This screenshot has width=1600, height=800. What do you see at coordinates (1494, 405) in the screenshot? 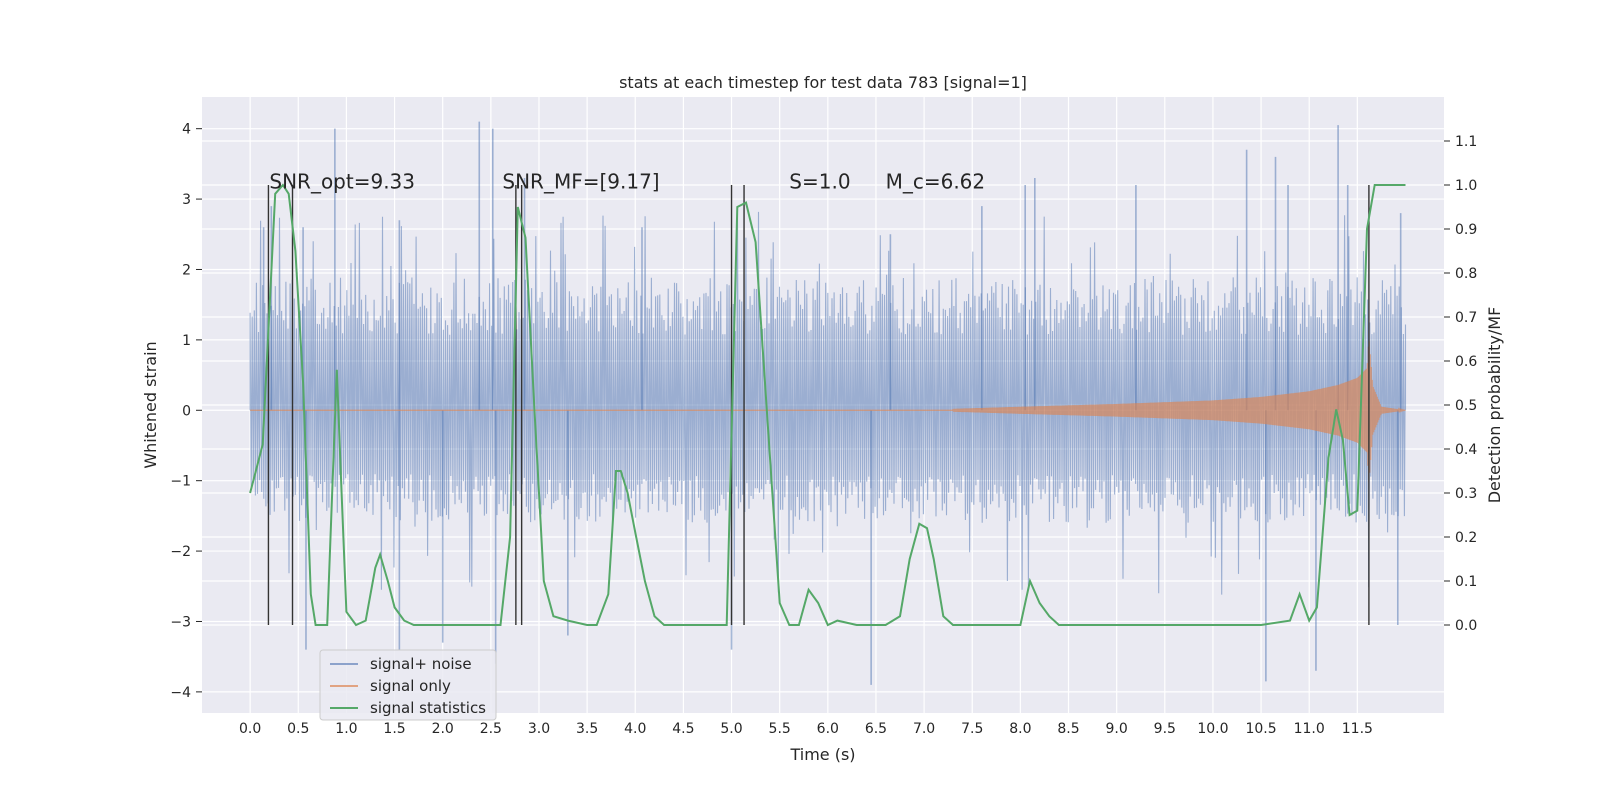
I see `y2-axis-label: Detection probability/MF` at bounding box center [1494, 405].